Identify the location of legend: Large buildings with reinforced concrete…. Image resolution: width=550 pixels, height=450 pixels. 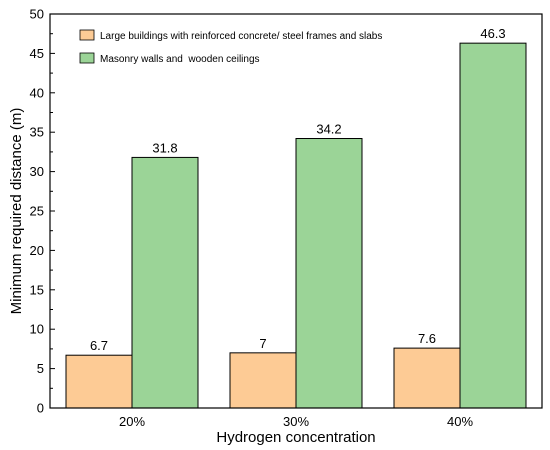
(230, 47).